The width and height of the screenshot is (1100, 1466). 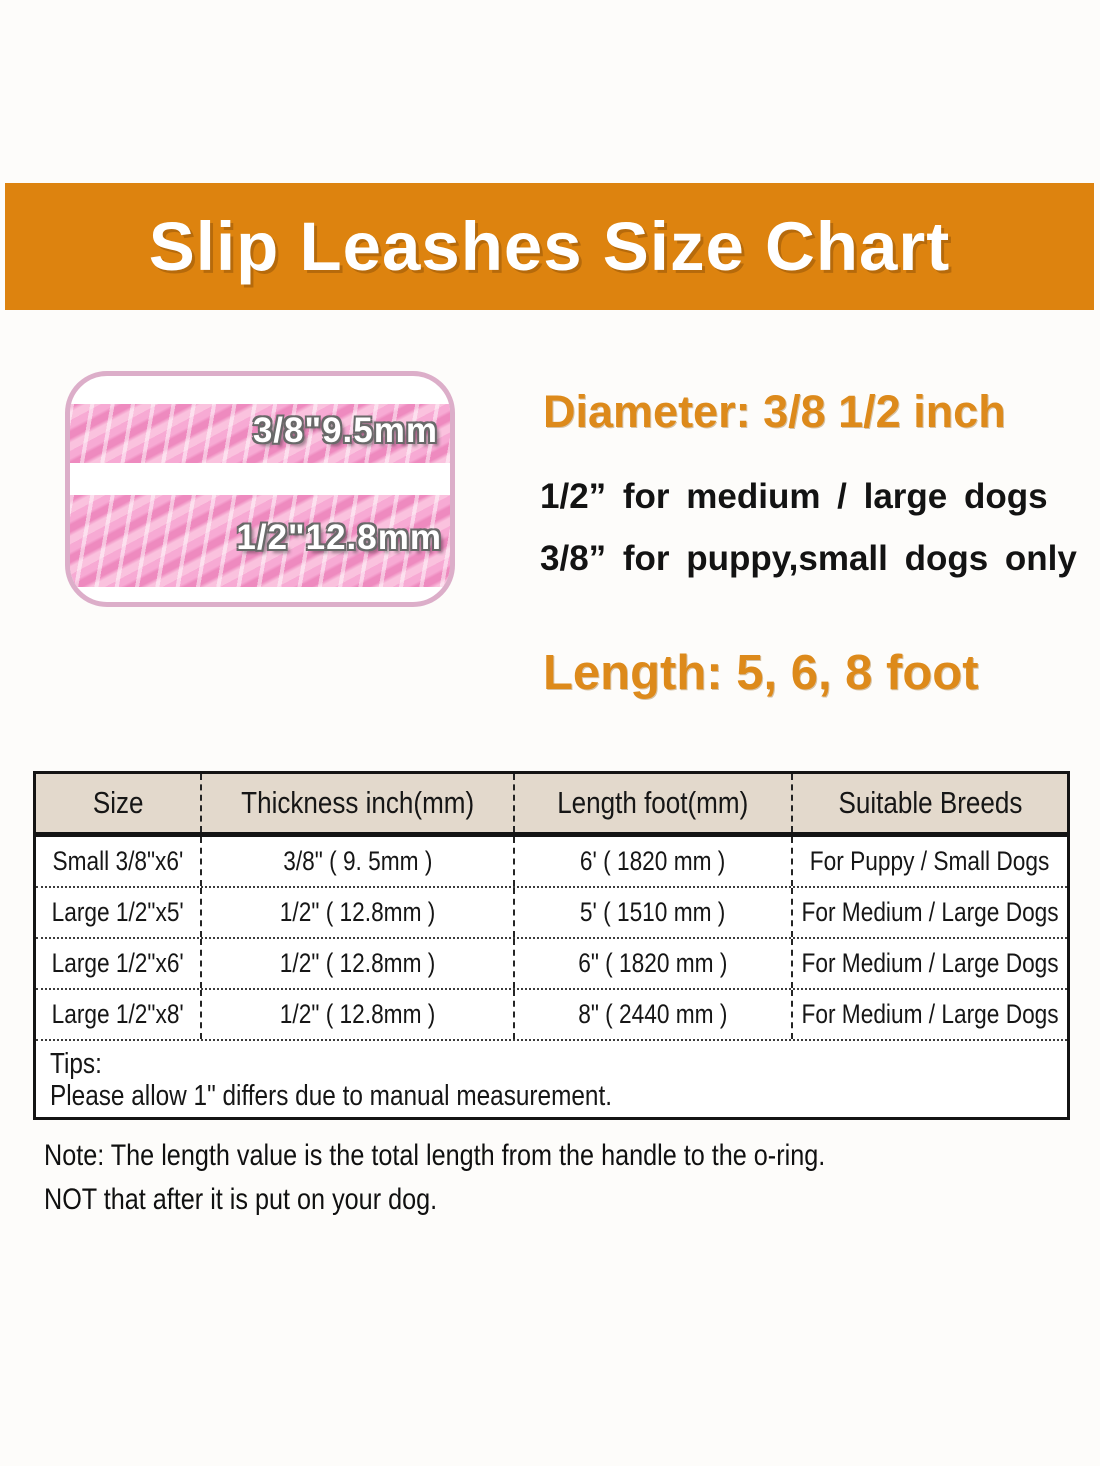 I want to click on note-line-2: NOT that after it is put on your dog., so click(x=241, y=1199).